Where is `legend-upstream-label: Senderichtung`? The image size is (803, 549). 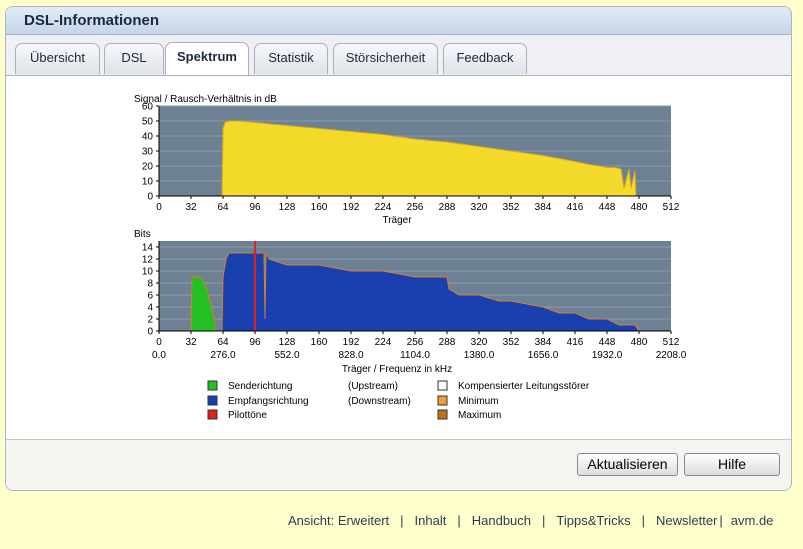
legend-upstream-label: Senderichtung is located at coordinates (260, 386).